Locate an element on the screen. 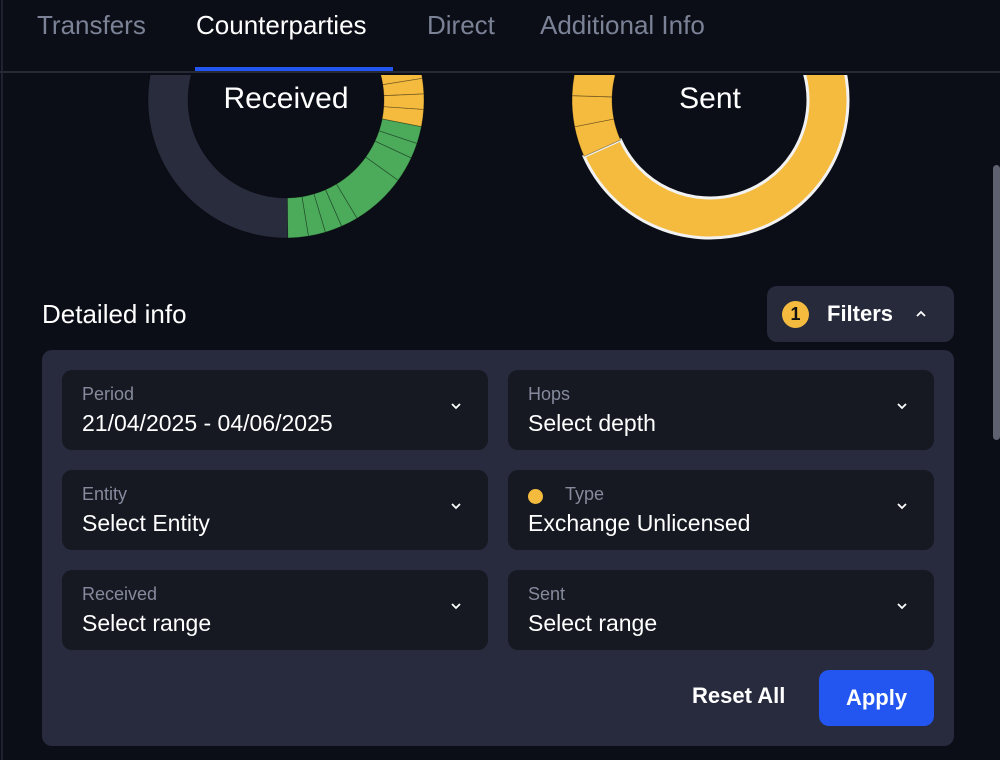 This screenshot has height=760, width=1000. filters-toggle-button: 1 Filters is located at coordinates (860, 314).